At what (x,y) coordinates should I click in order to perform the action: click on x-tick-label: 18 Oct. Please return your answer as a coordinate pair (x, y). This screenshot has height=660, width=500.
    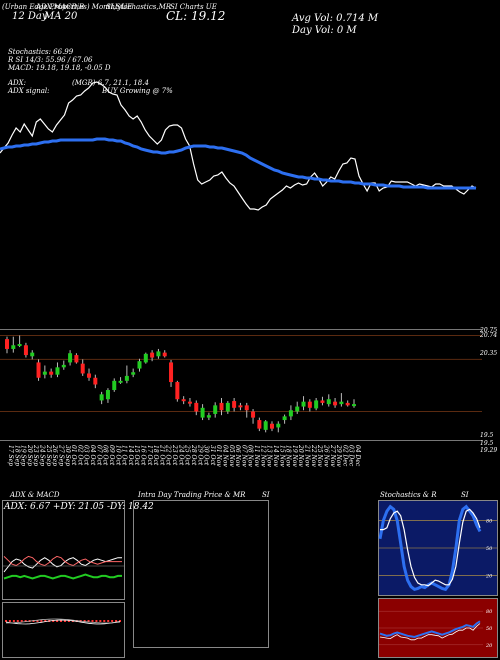
    Looking at the image, I should click on (155, 455).